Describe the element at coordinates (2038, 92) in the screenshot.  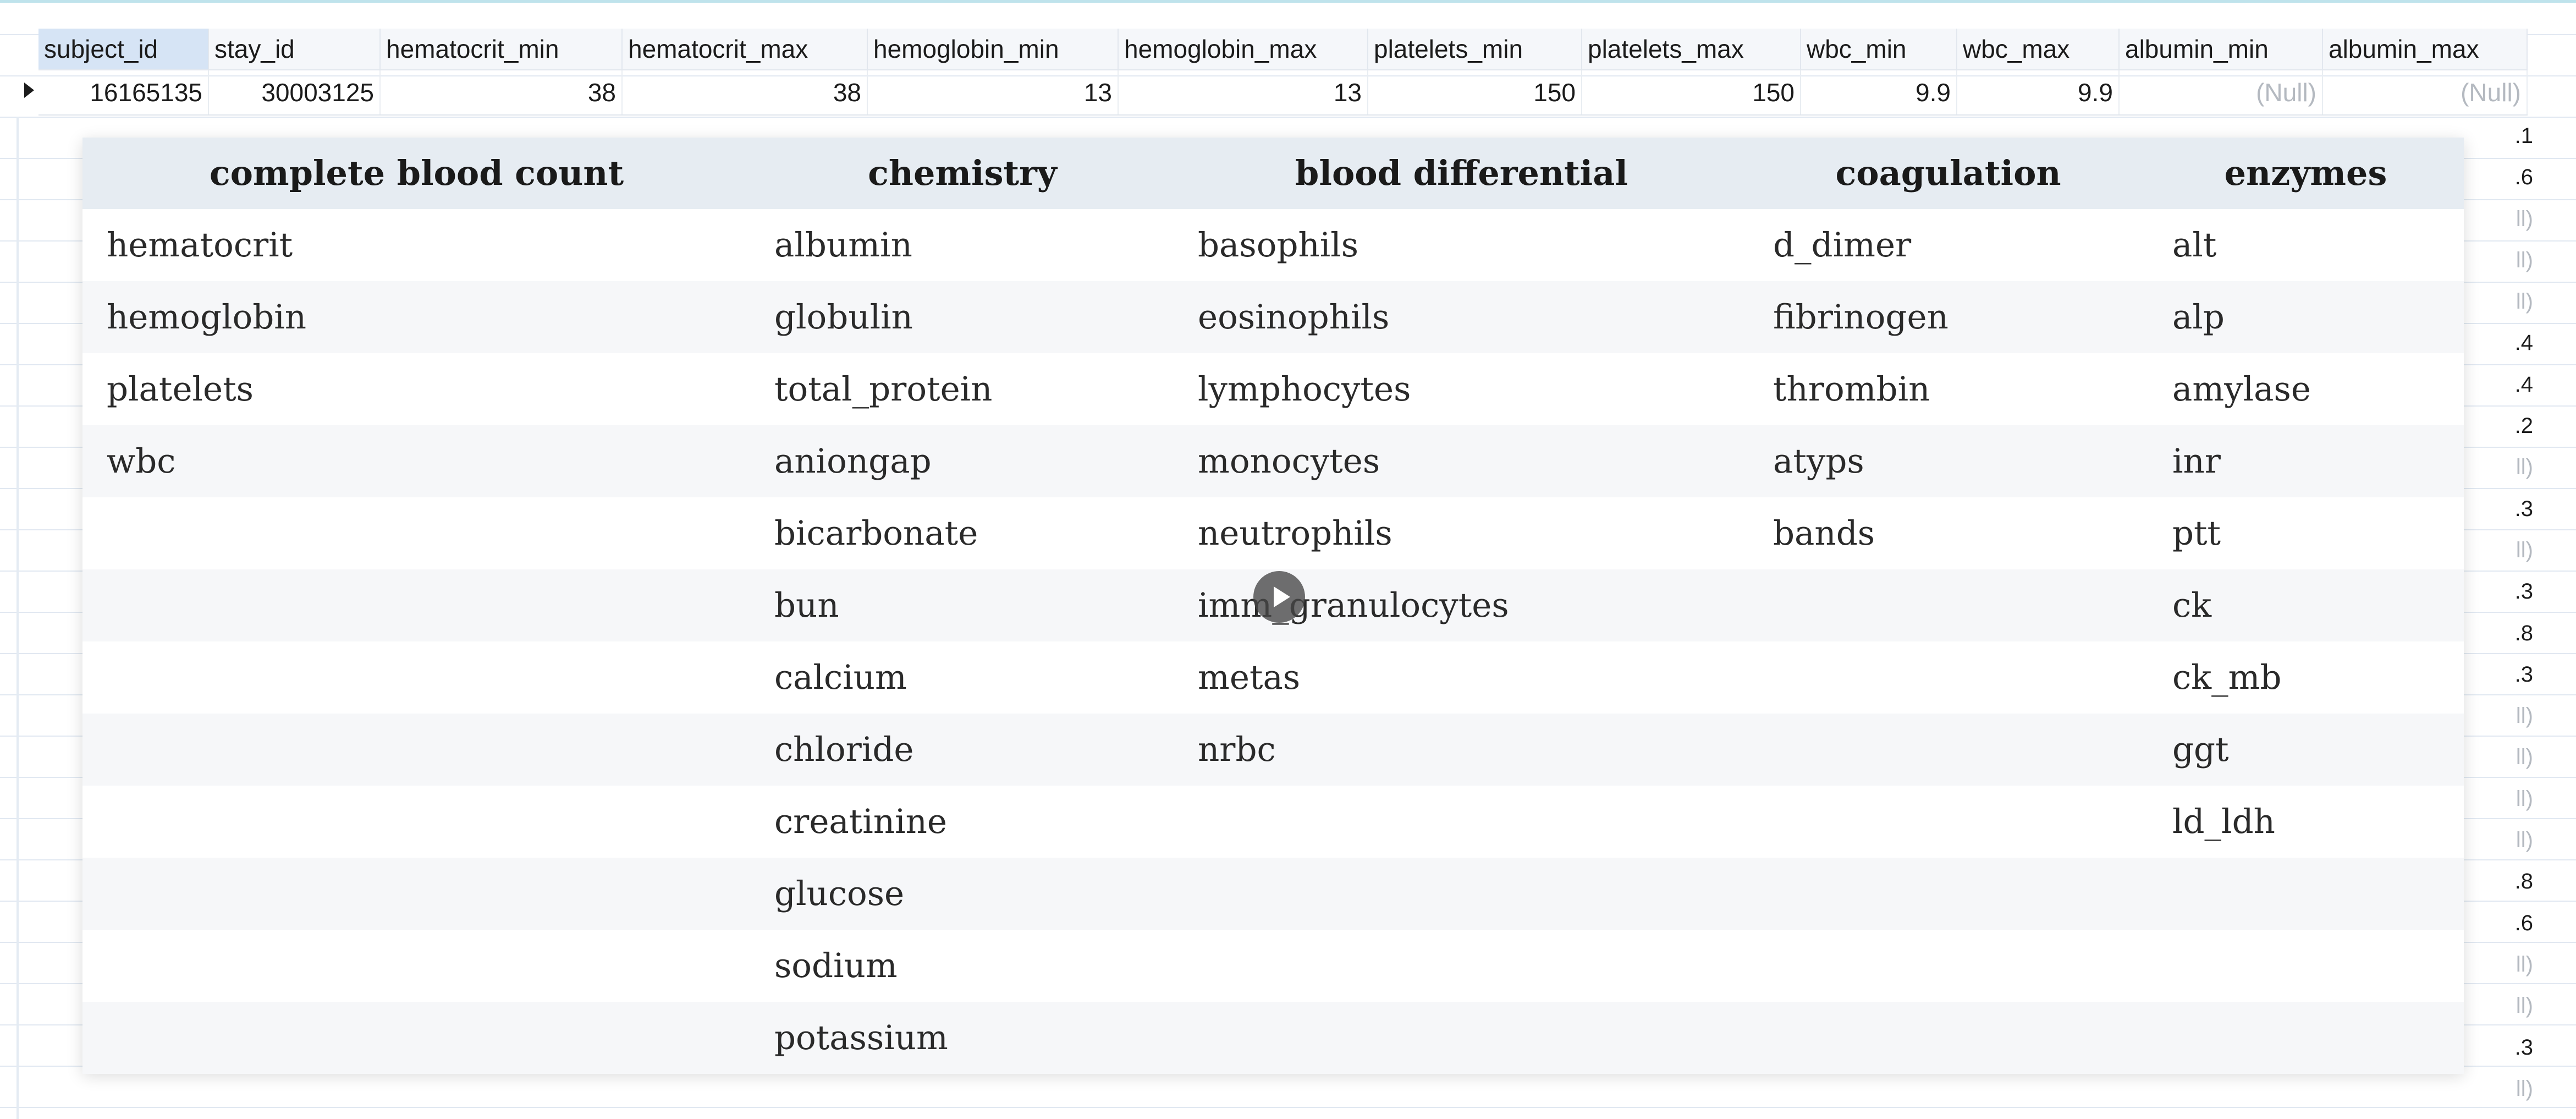
I see `cell-wbc-max: 9.9` at that location.